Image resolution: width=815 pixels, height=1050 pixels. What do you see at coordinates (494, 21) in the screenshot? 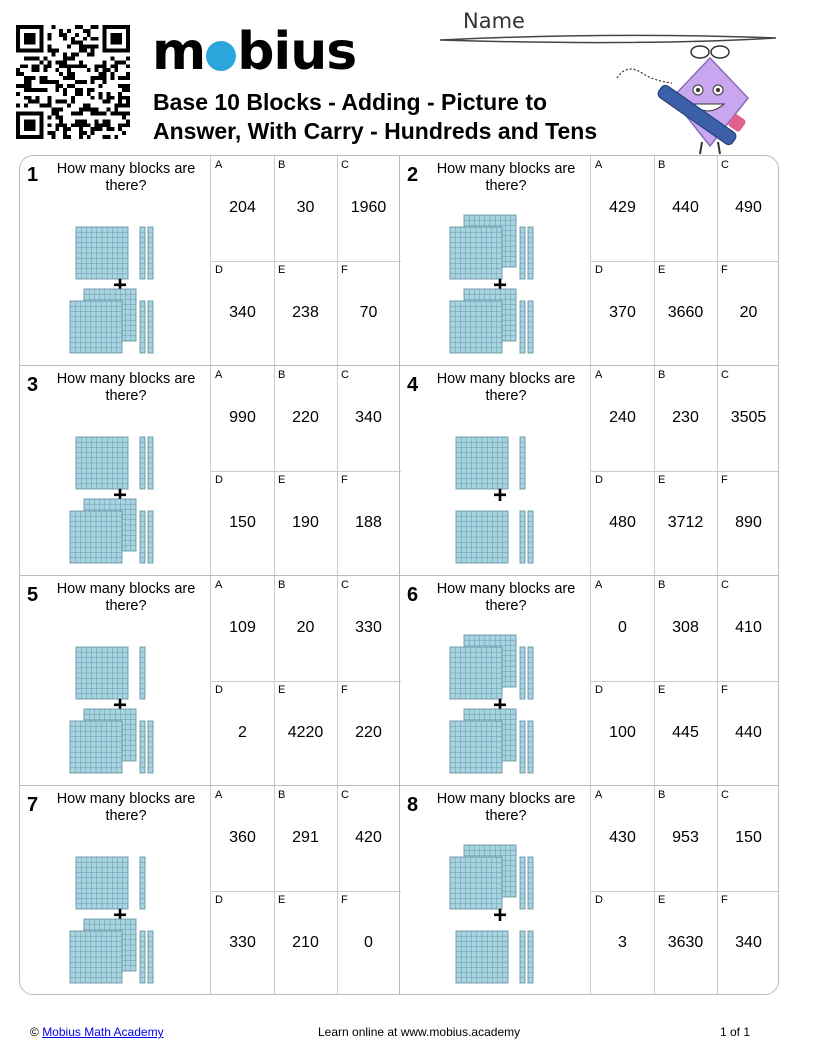
I see `name-label: Name` at bounding box center [494, 21].